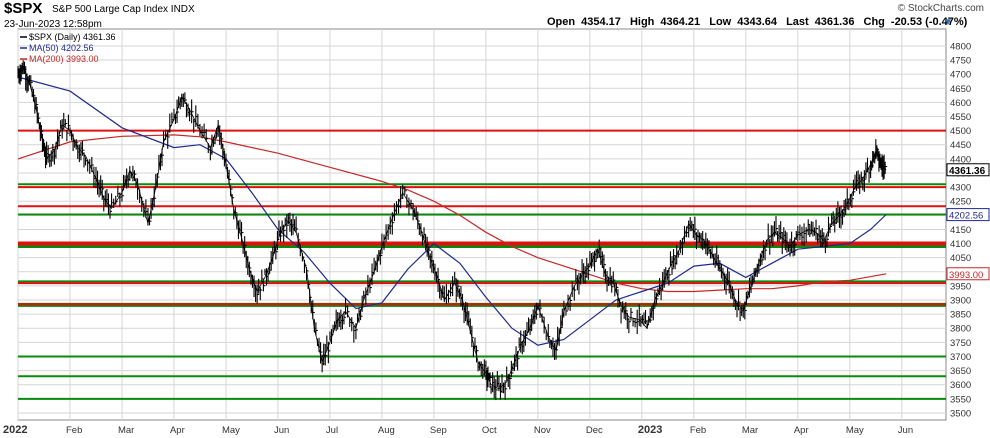 The height and width of the screenshot is (438, 990). Describe the element at coordinates (960, 286) in the screenshot. I see `y-tick-label: 3950` at that location.